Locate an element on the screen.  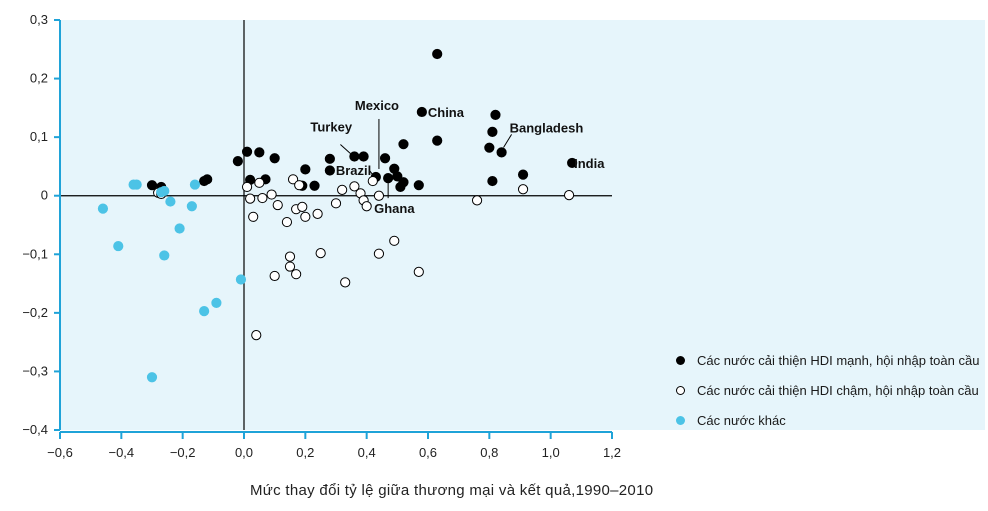
x-tick-label: 0,4 is located at coordinates (367, 452).